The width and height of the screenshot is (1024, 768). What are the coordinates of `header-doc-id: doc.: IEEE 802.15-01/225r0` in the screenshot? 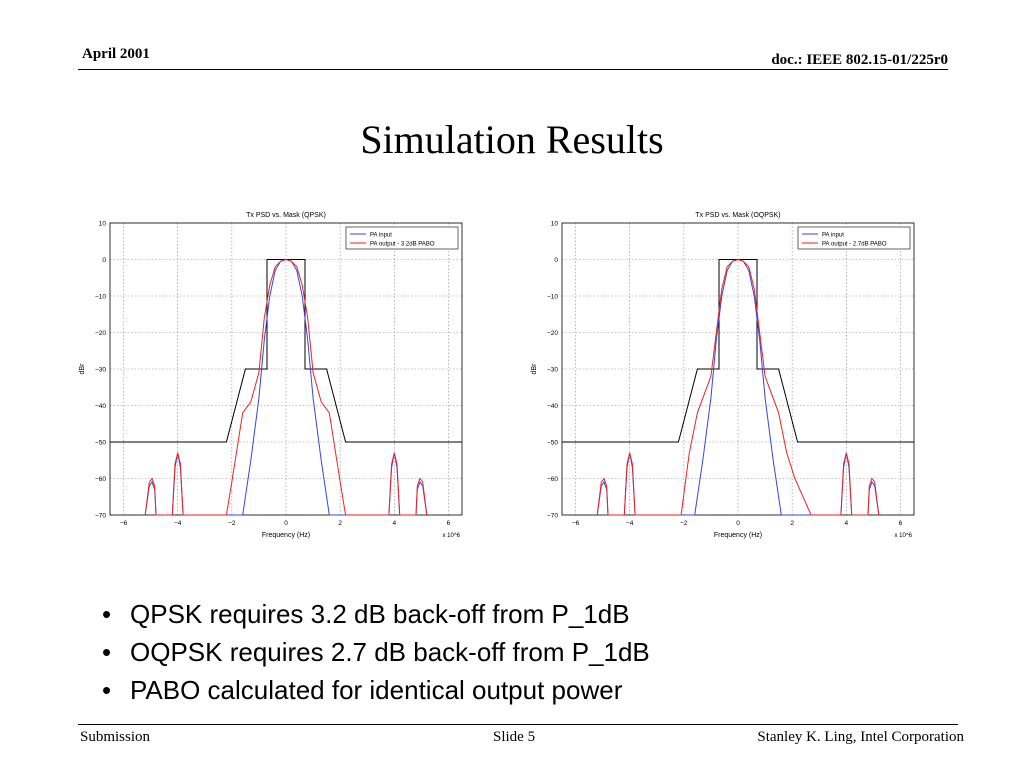 It's located at (859, 60).